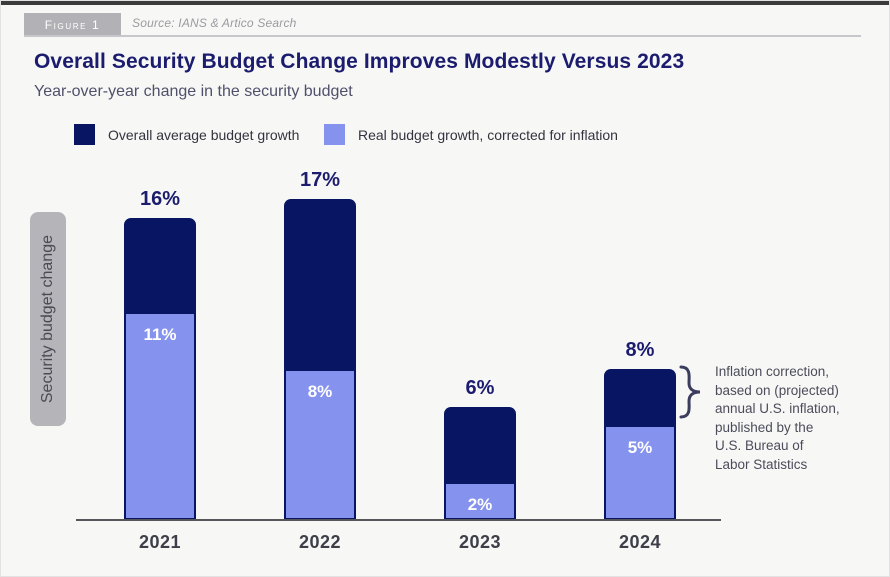 The width and height of the screenshot is (890, 577). I want to click on bar-group-2023: 2% 6%, so click(480, 448).